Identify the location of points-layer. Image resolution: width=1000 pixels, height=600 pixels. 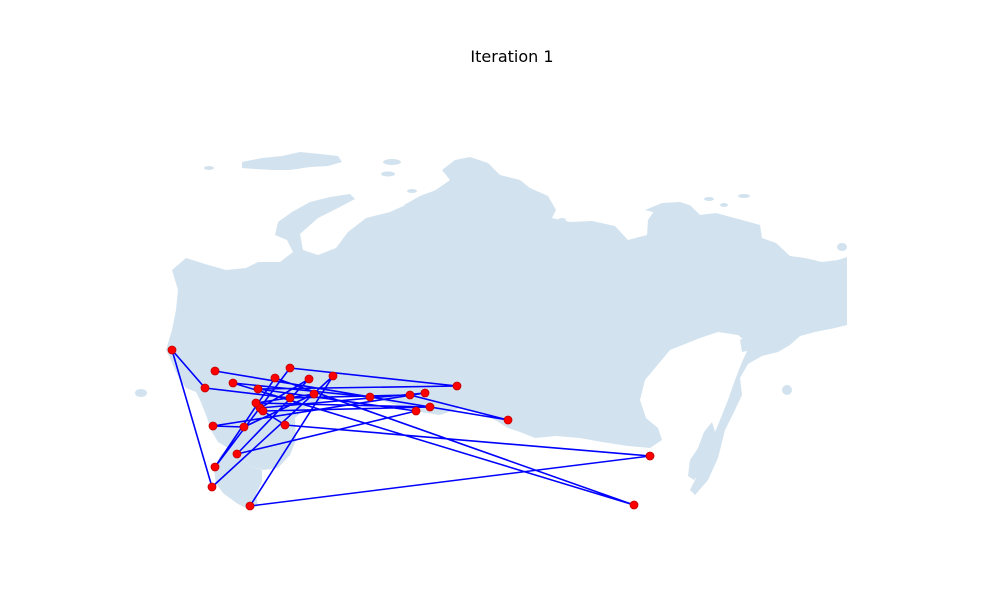
(411, 428).